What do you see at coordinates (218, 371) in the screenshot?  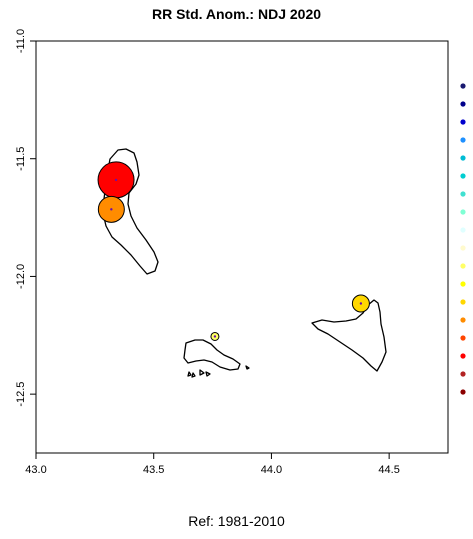 I see `island-moheli-islets` at bounding box center [218, 371].